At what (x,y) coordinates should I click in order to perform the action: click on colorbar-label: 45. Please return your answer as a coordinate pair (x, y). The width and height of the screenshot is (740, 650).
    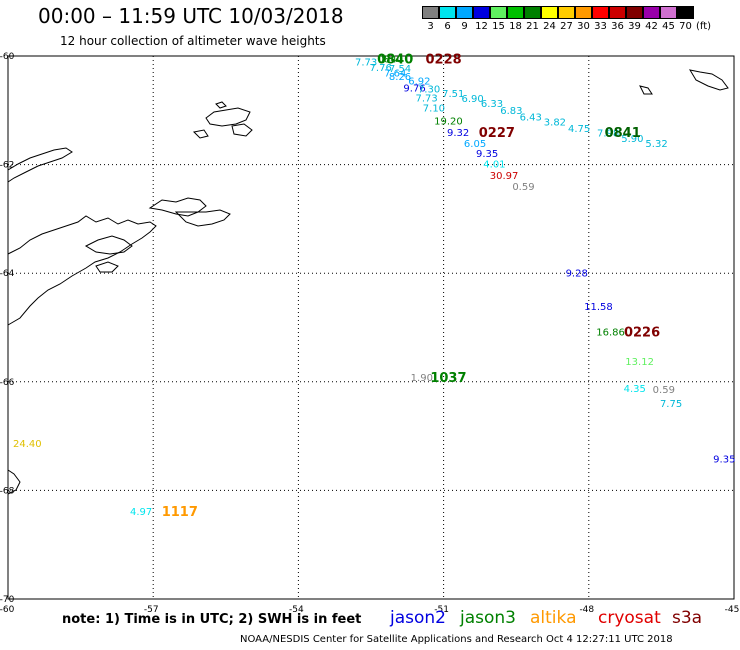
    Looking at the image, I should click on (668, 26).